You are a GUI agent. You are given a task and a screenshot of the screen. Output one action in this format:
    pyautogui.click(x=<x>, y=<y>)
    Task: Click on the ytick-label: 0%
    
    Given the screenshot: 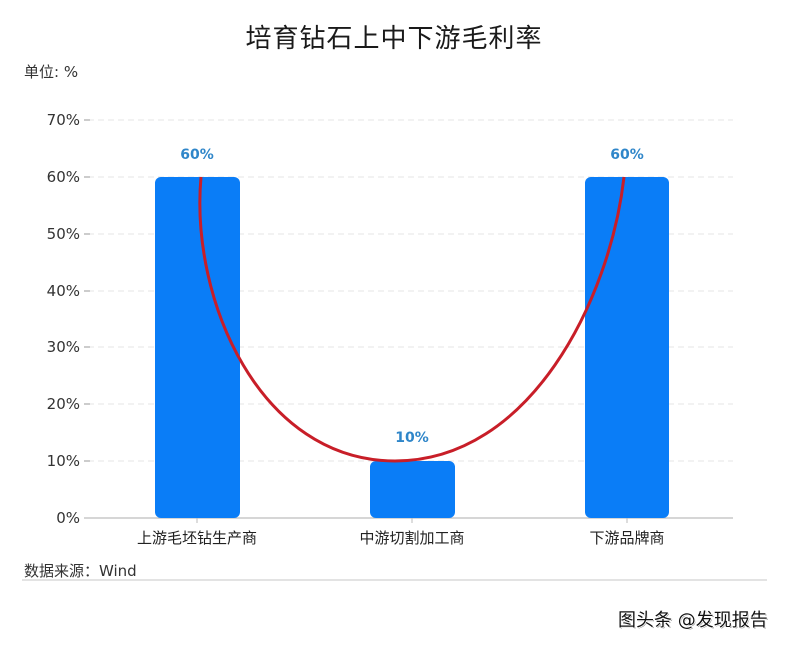 What is the action you would take?
    pyautogui.click(x=68, y=518)
    